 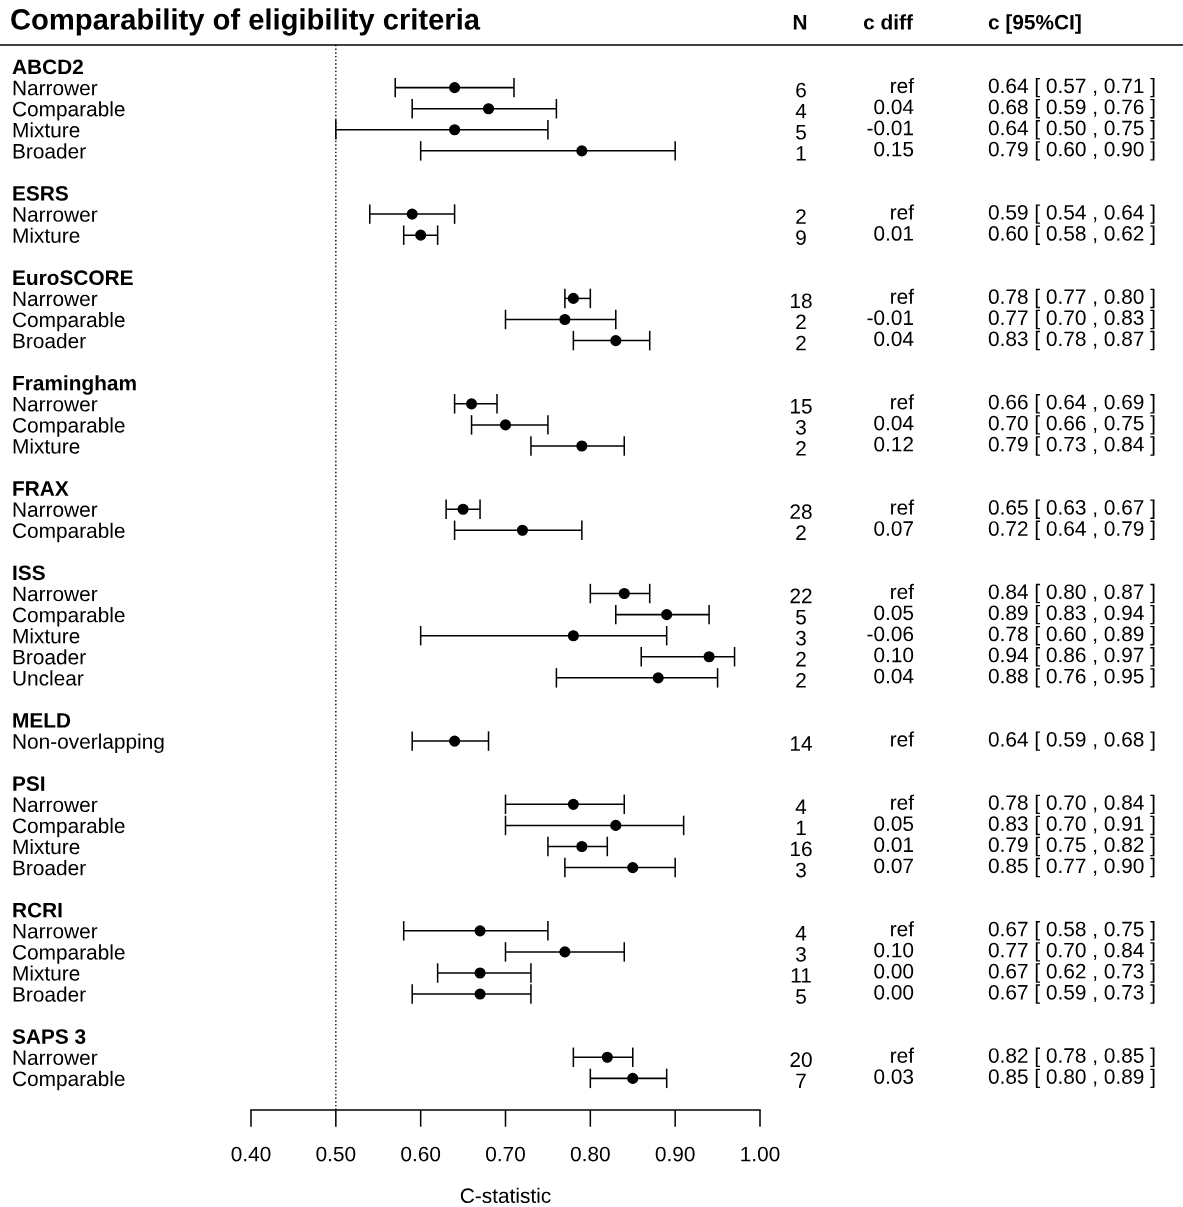 I want to click on text: 18, so click(x=801, y=301).